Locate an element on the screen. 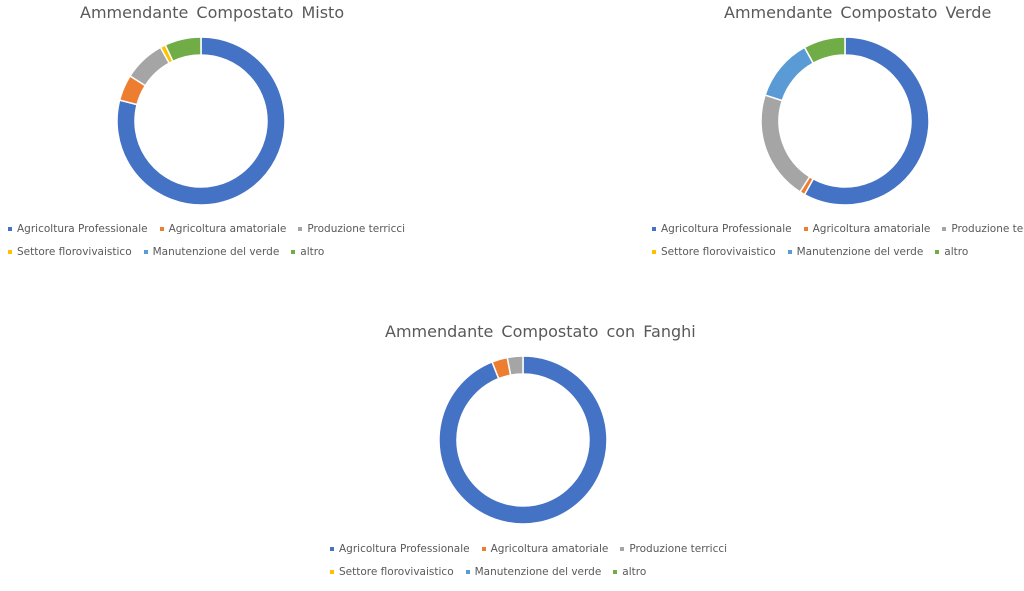 The image size is (1024, 591). donut-chart-misto is located at coordinates (201, 121).